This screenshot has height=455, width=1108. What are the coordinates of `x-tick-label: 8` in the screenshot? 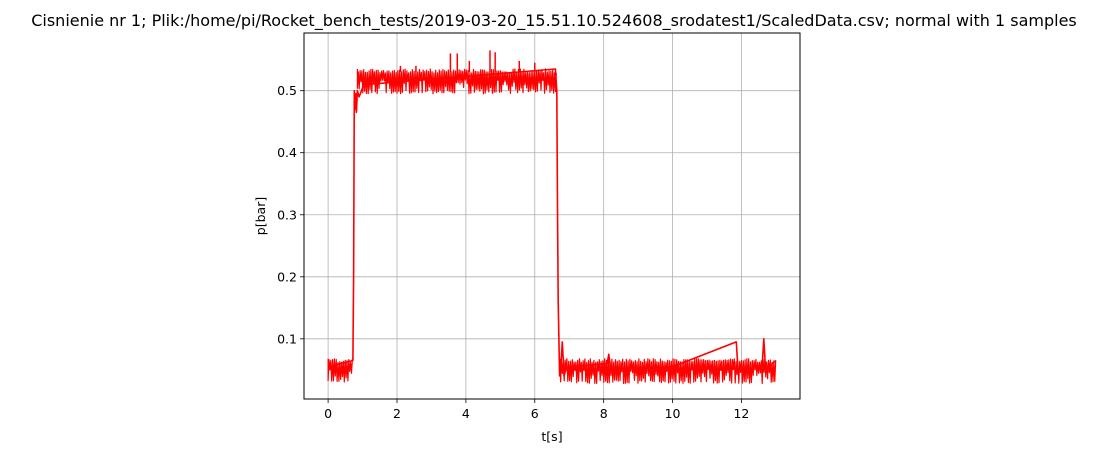 It's located at (604, 413).